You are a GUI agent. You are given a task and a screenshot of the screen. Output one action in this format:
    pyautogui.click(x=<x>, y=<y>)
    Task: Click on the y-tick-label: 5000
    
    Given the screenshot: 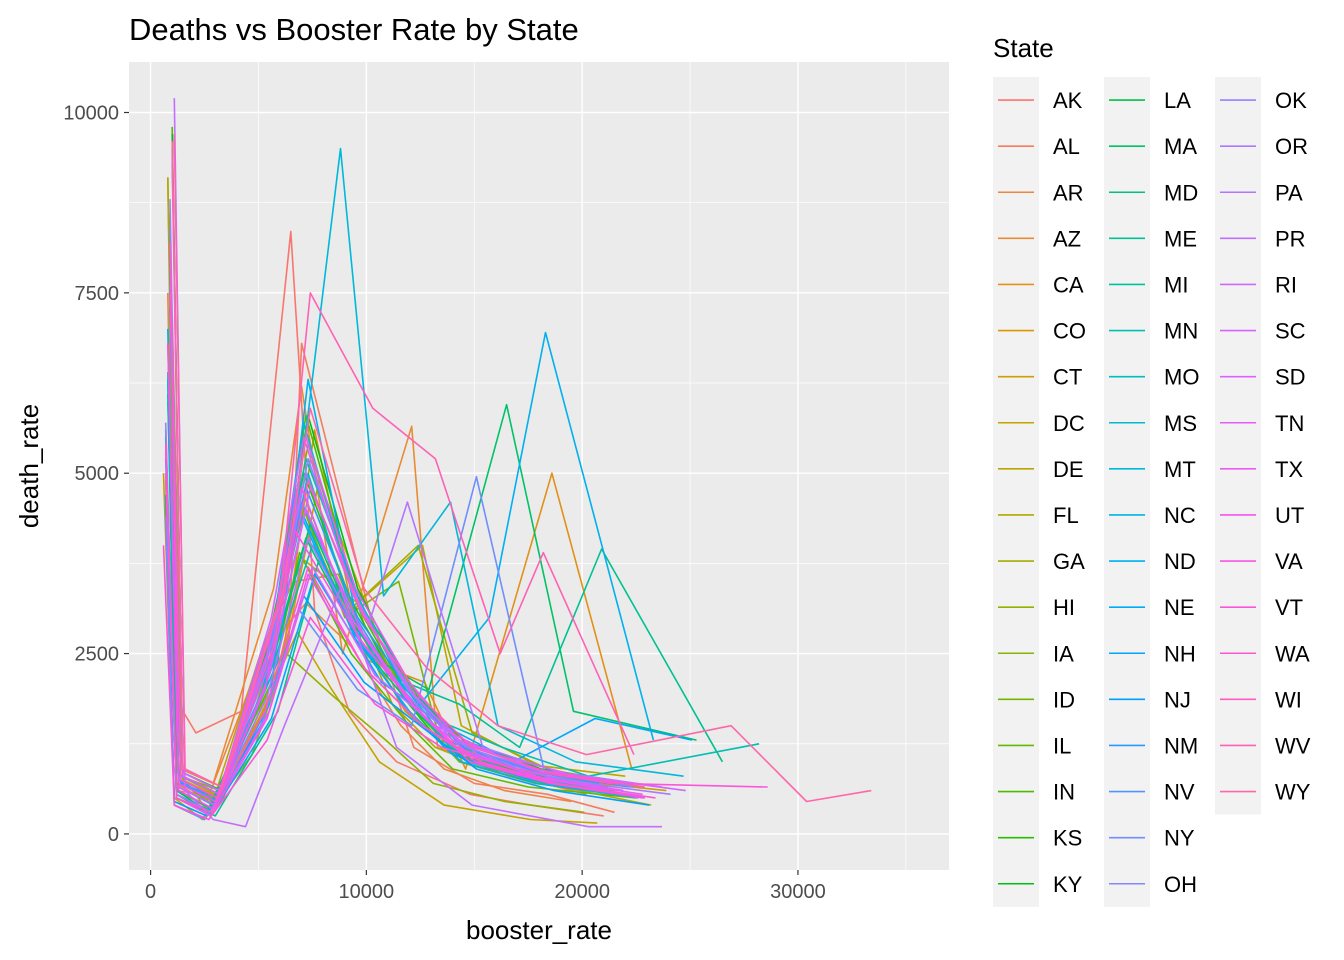 What is the action you would take?
    pyautogui.click(x=97, y=474)
    